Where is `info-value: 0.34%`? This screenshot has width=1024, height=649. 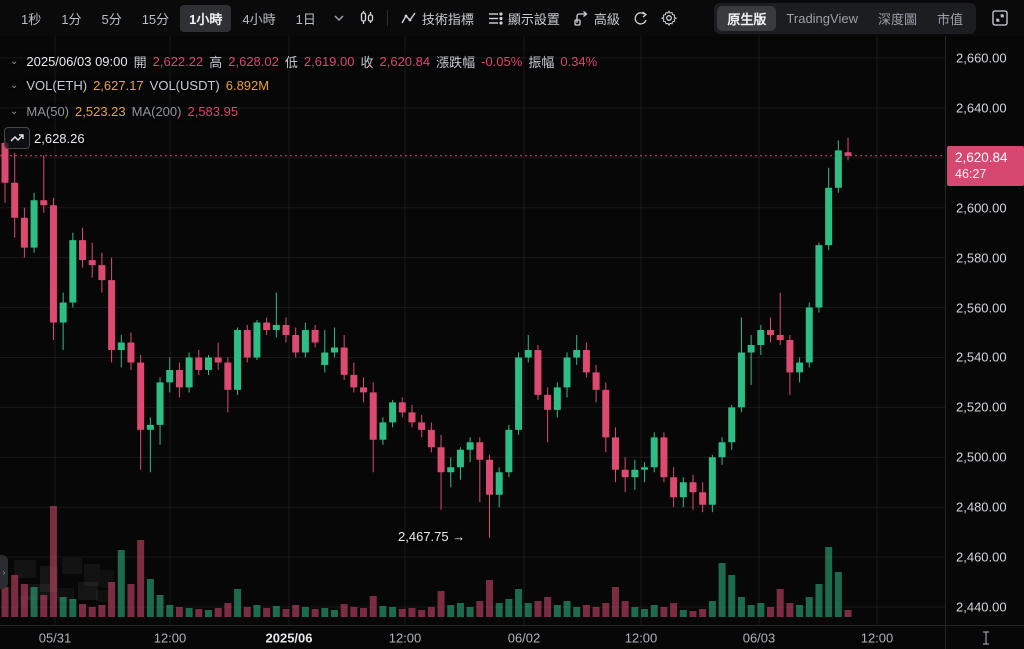
info-value: 0.34% is located at coordinates (579, 61).